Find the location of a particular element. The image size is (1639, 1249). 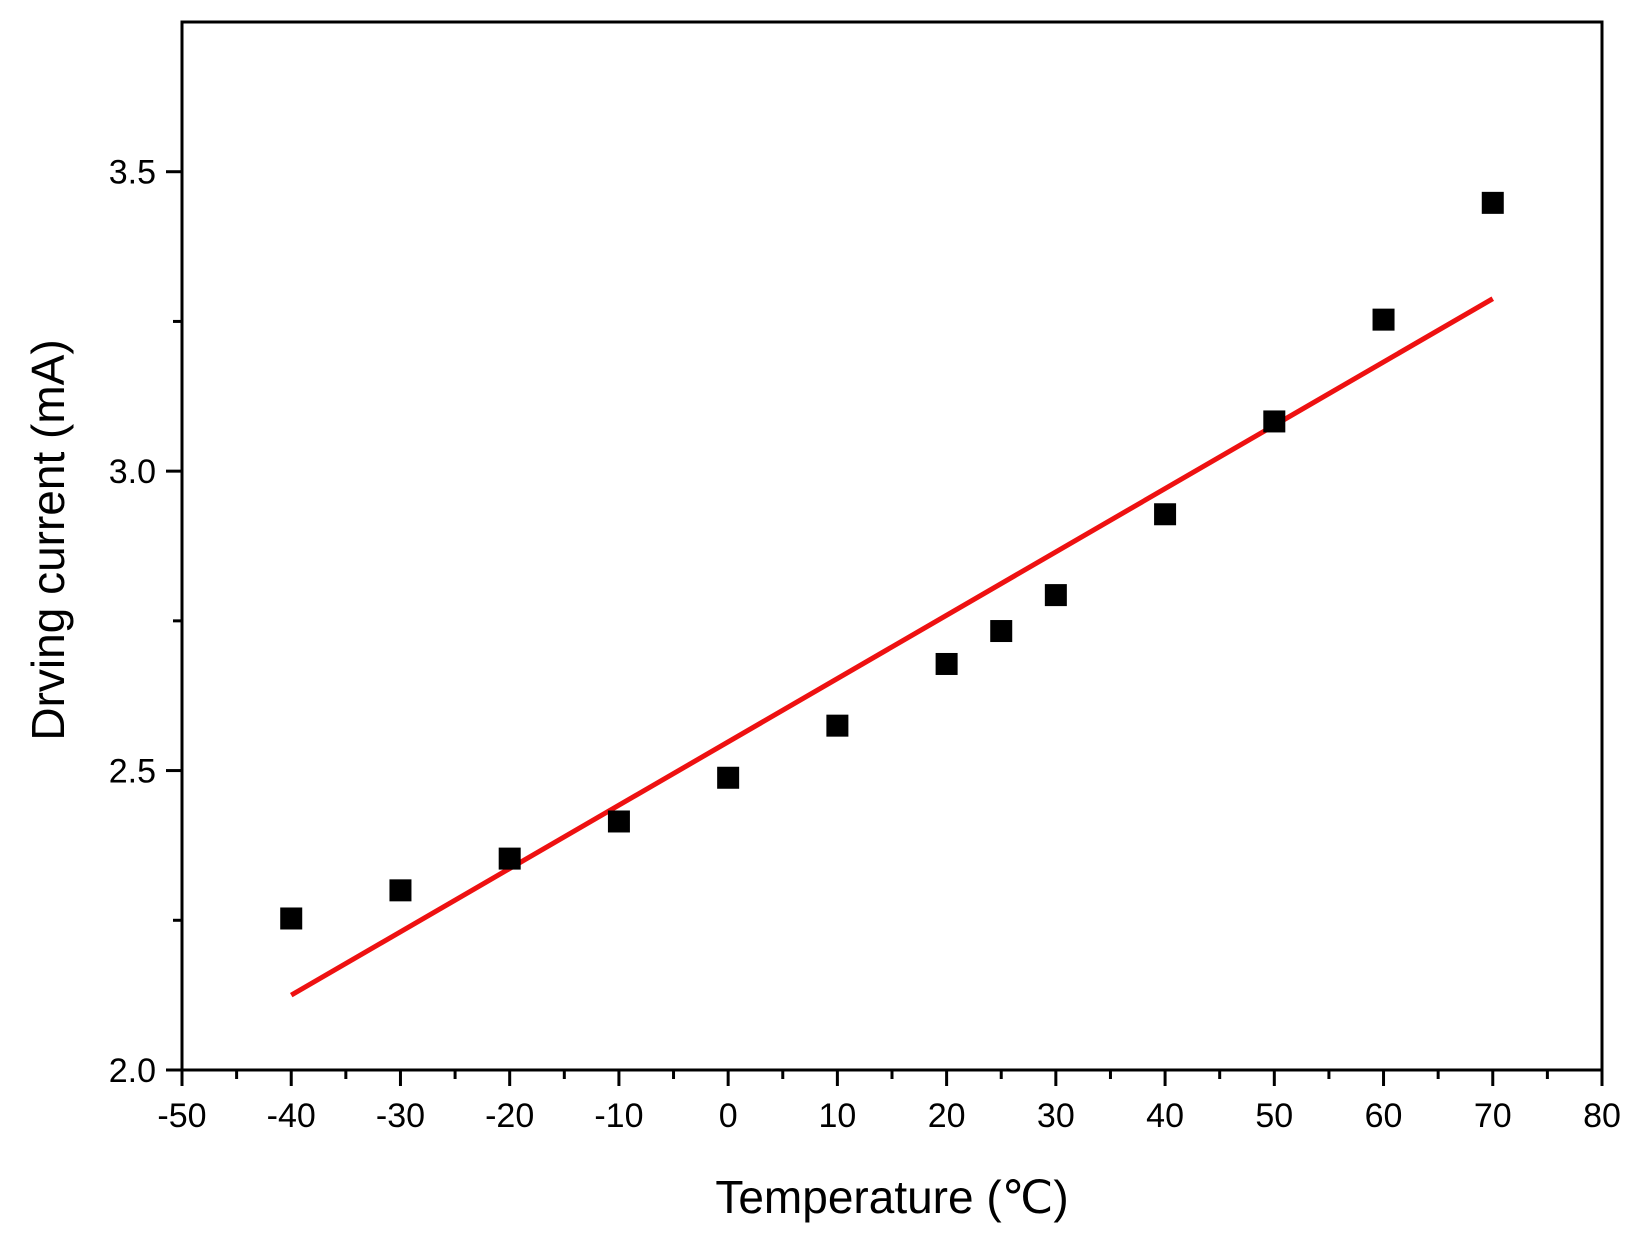

x-tick-label: -20 is located at coordinates (509, 1116).